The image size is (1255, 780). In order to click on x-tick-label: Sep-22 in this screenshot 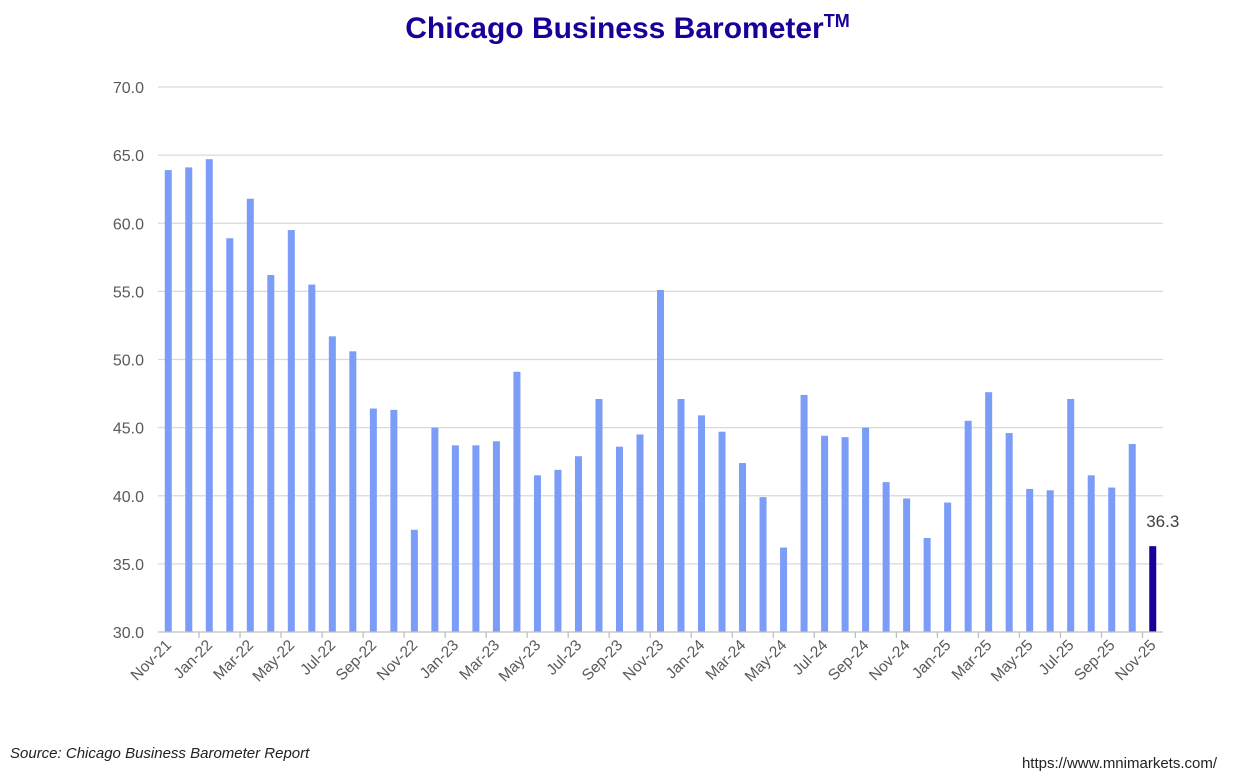, I will do `click(356, 660)`.